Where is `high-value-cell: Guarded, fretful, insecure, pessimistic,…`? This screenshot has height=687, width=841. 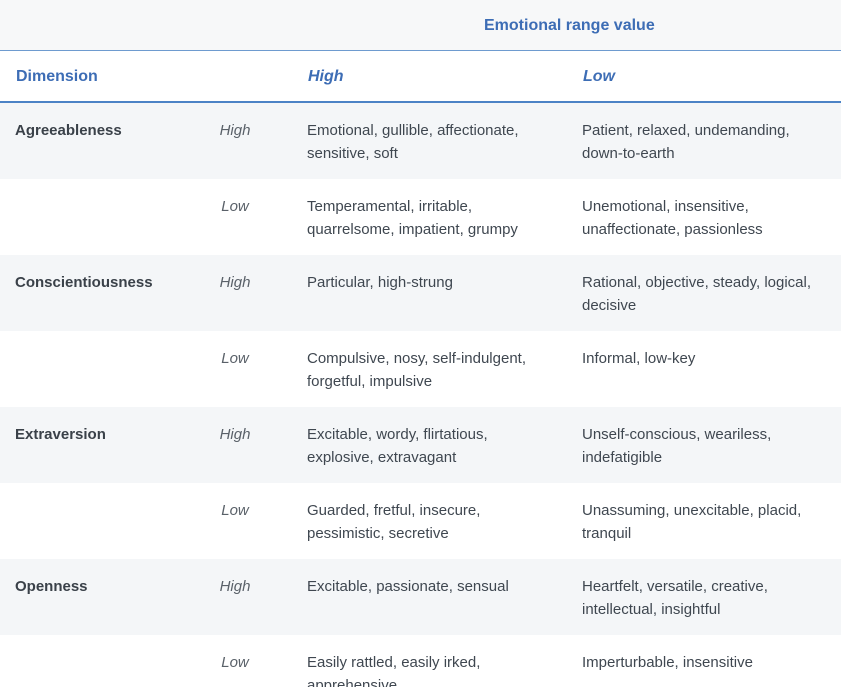 high-value-cell: Guarded, fretful, insecure, pessimistic,… is located at coordinates (394, 522).